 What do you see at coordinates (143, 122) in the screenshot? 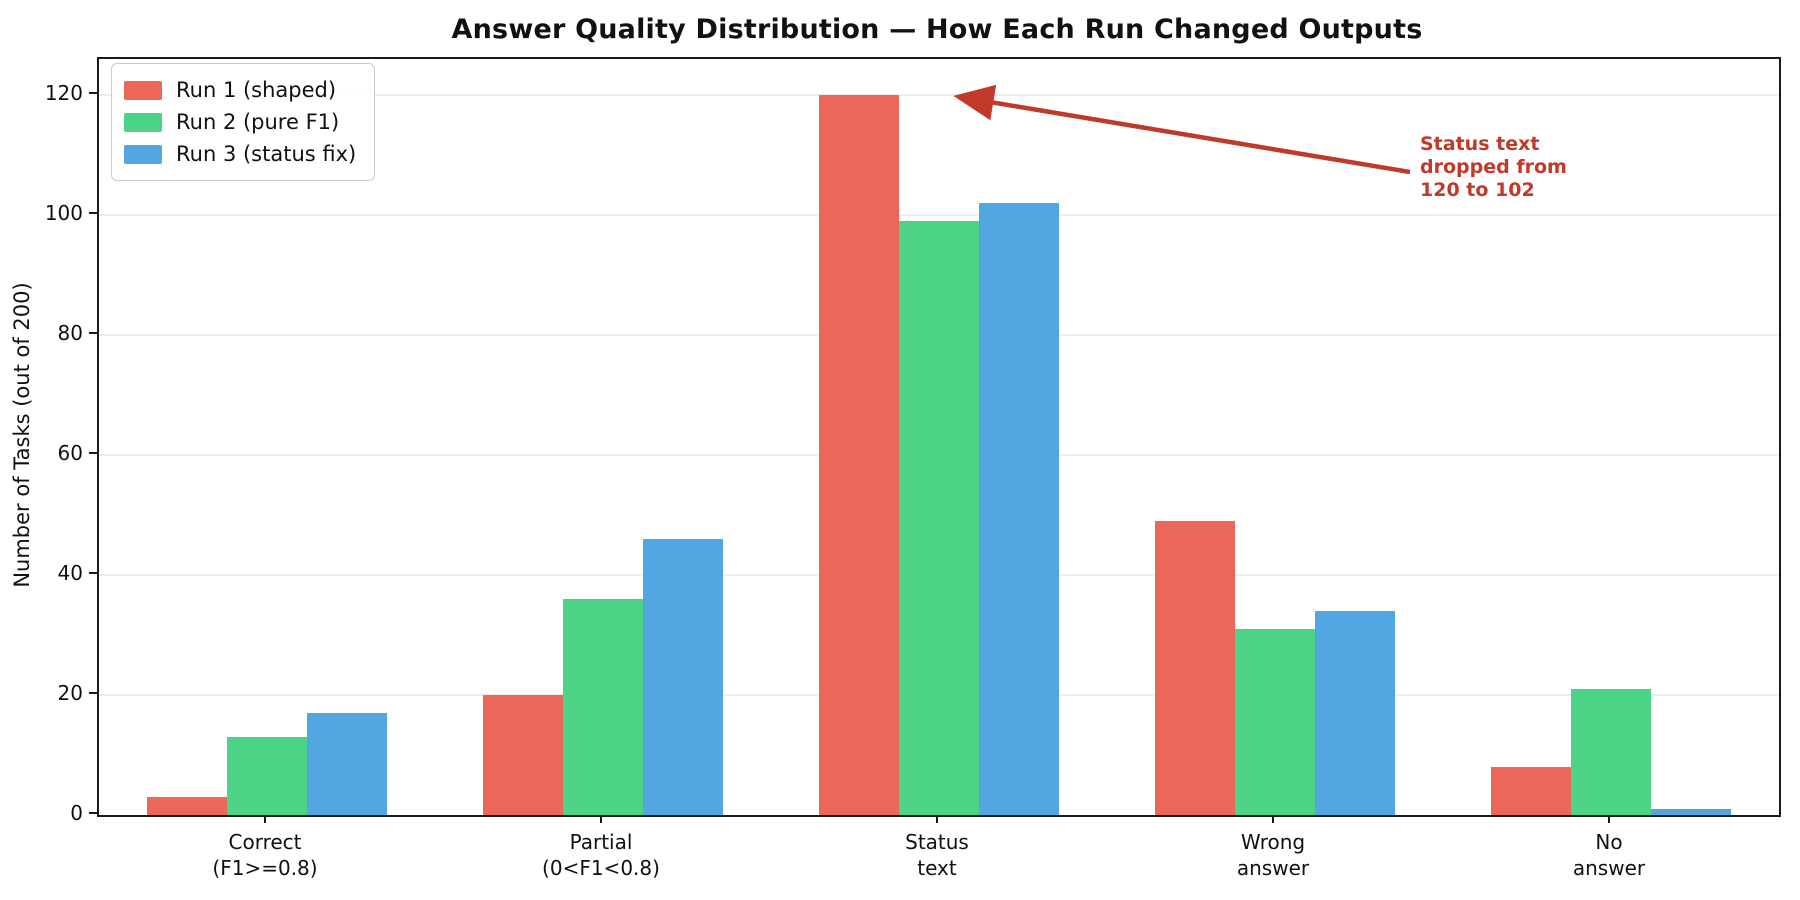
I see `legend-swatch-run2` at bounding box center [143, 122].